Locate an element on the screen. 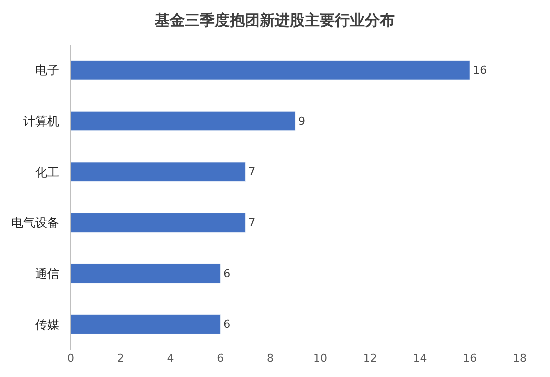 The height and width of the screenshot is (377, 550). x-tick-label: 12 is located at coordinates (370, 358).